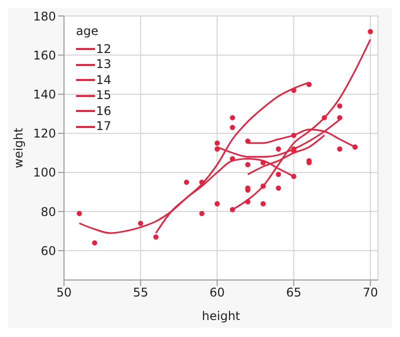 The width and height of the screenshot is (400, 337). What do you see at coordinates (44, 173) in the screenshot?
I see `y-tick-label: 100` at bounding box center [44, 173].